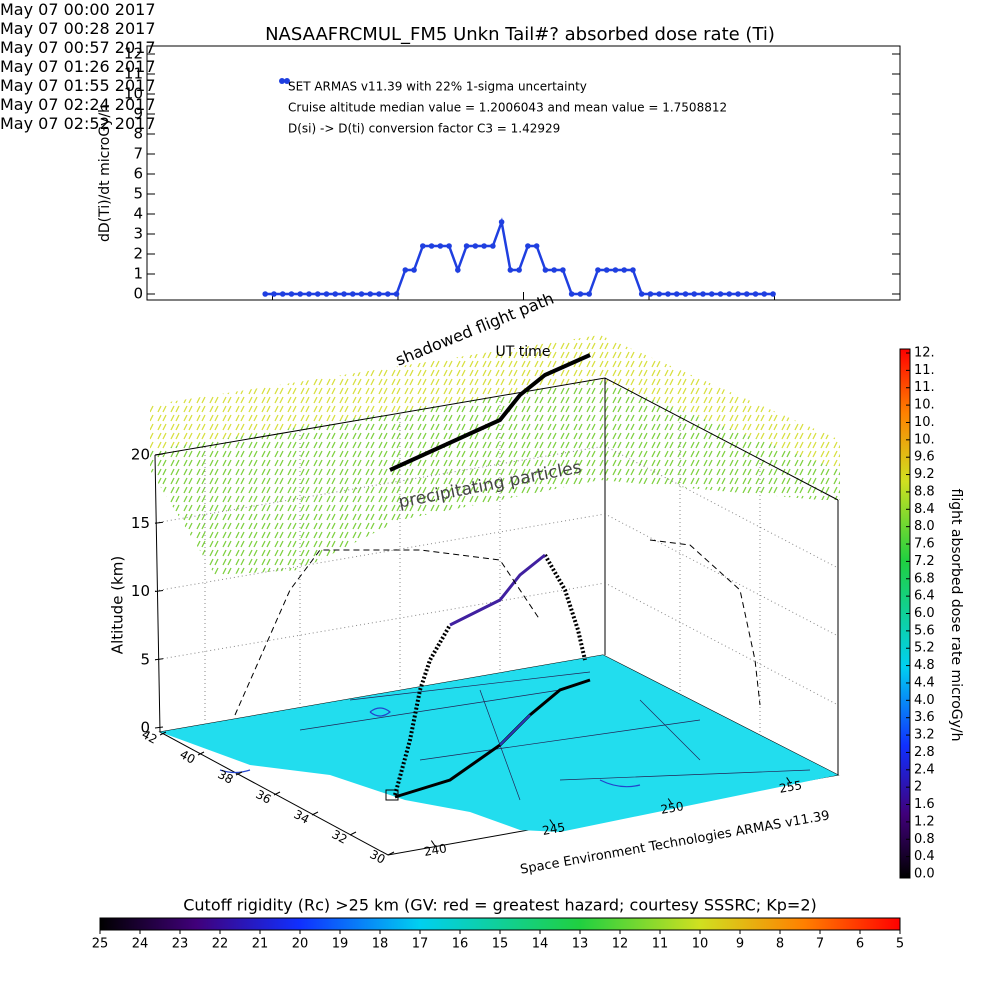  Describe the element at coordinates (740, 944) in the screenshot. I see `colorbar-tick-label: 9` at that location.